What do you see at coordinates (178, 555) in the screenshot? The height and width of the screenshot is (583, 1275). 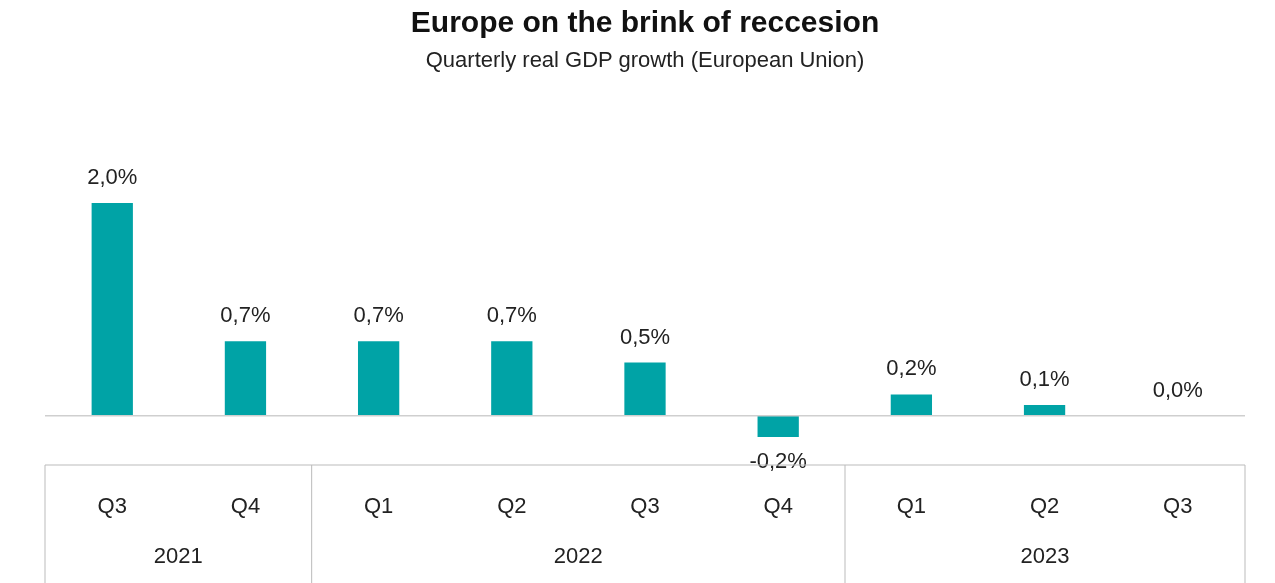 I see `text: 2021` at bounding box center [178, 555].